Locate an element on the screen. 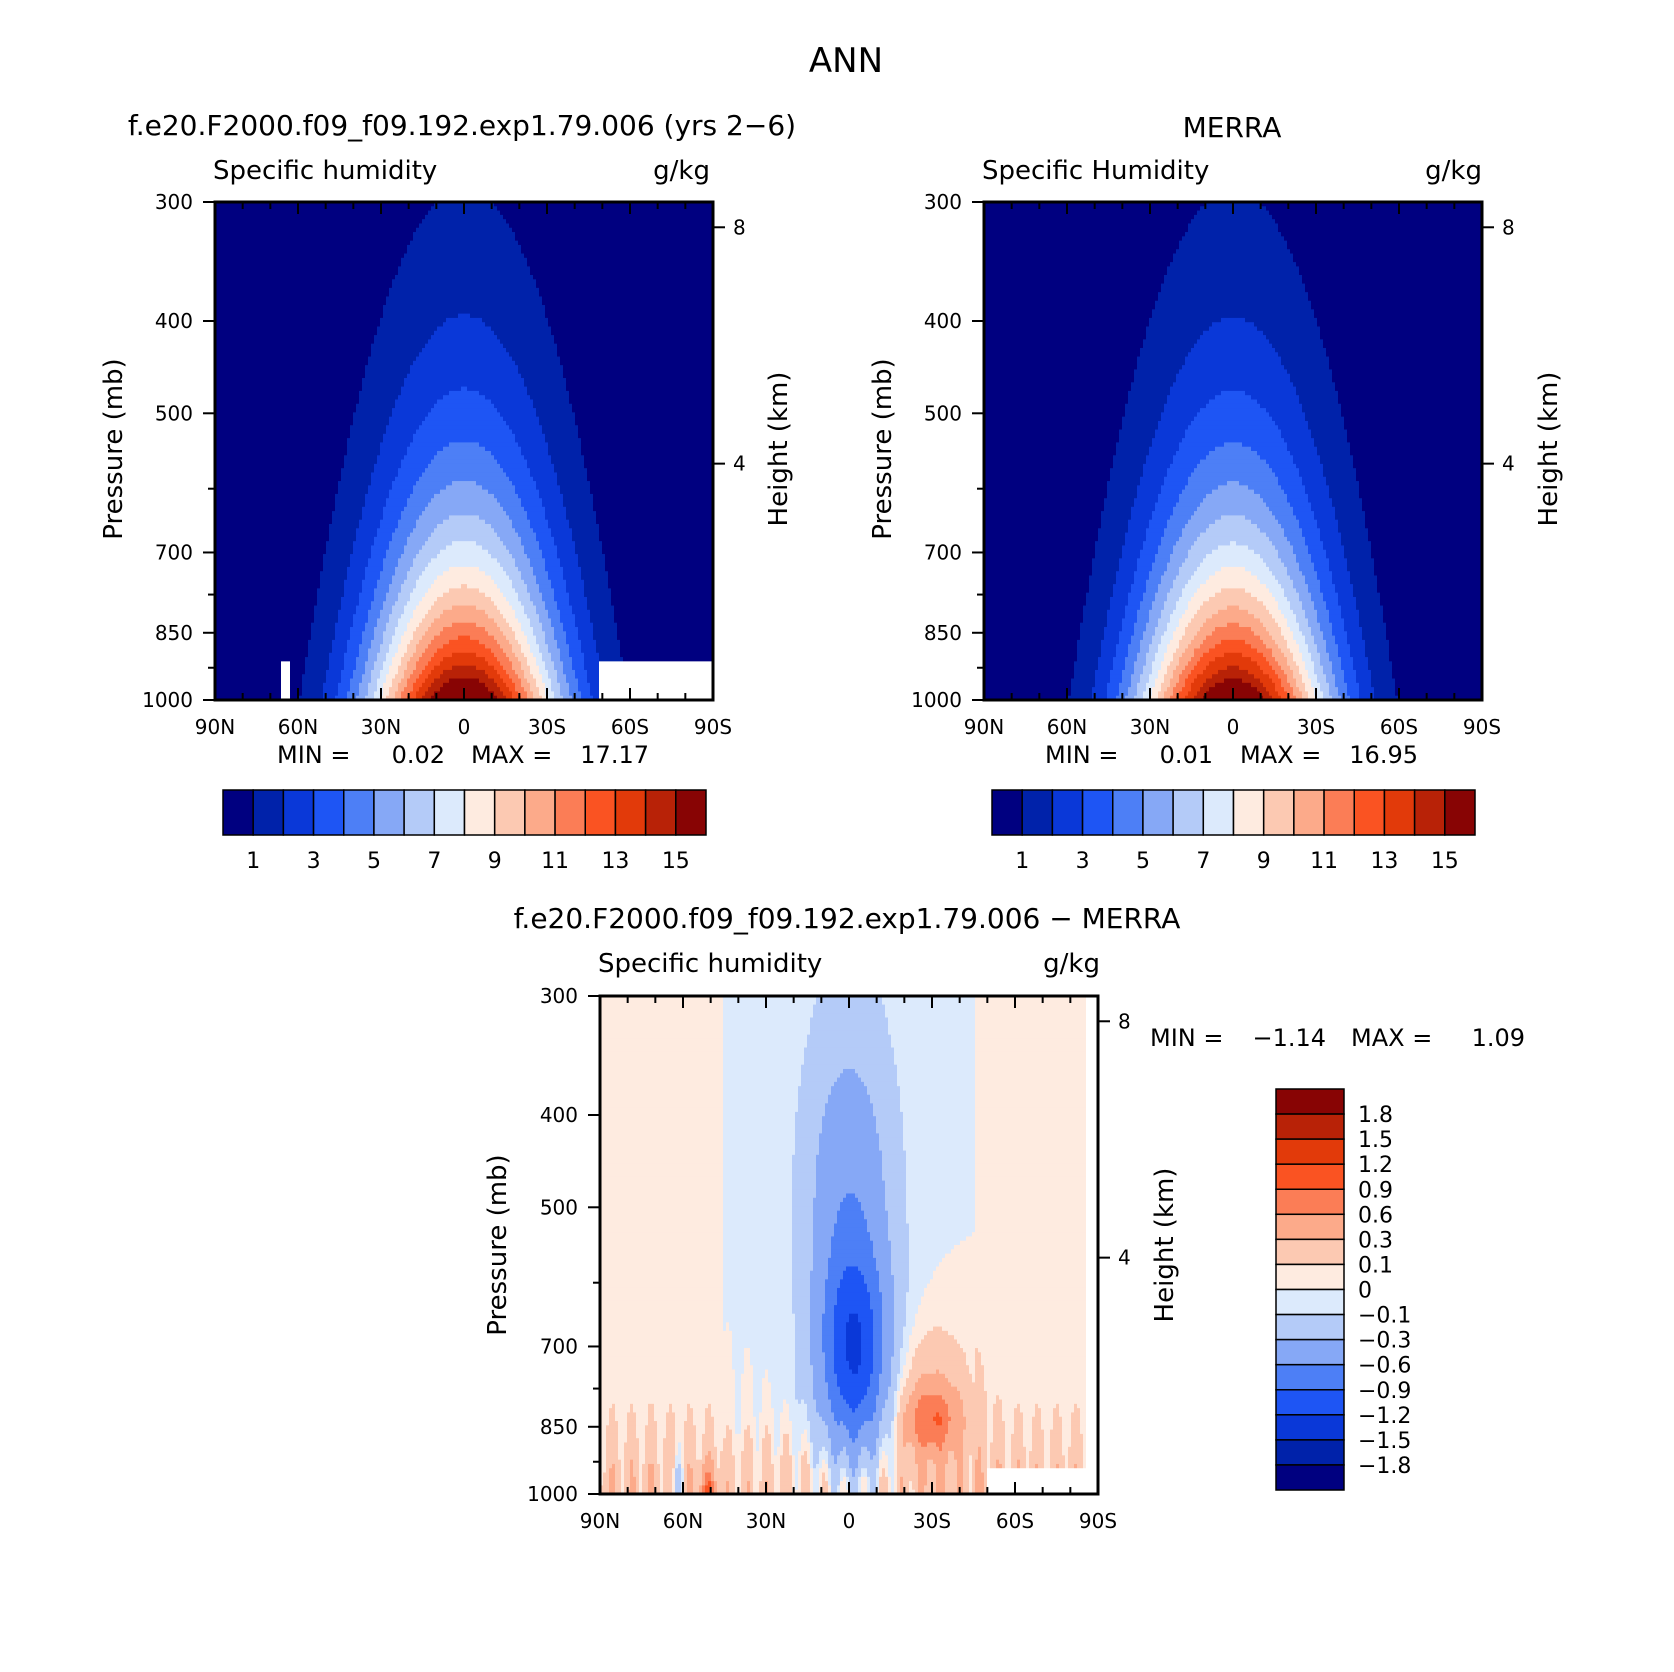 Image resolution: width=1674 pixels, height=1672 pixels. panel-model-ylabel-right: Height (km) is located at coordinates (779, 449).